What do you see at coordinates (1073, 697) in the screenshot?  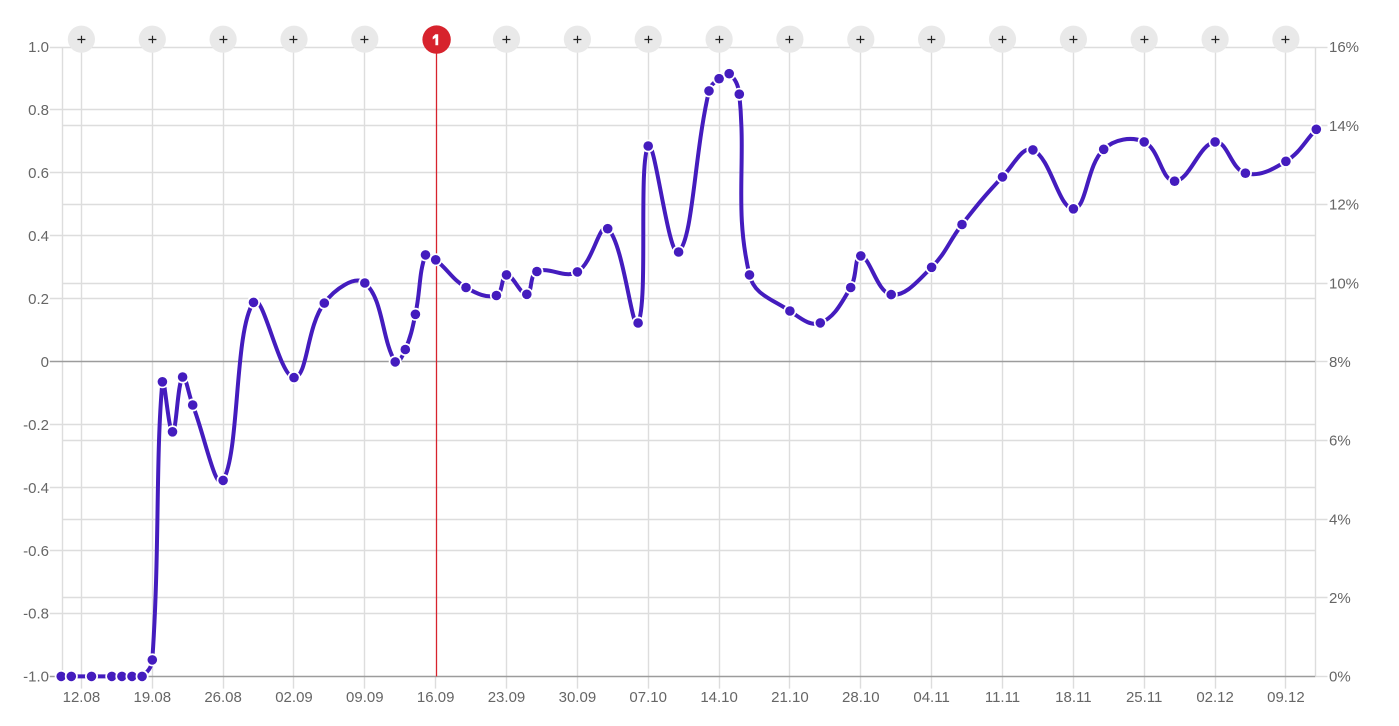 I see `svg-text: 18.11` at bounding box center [1073, 697].